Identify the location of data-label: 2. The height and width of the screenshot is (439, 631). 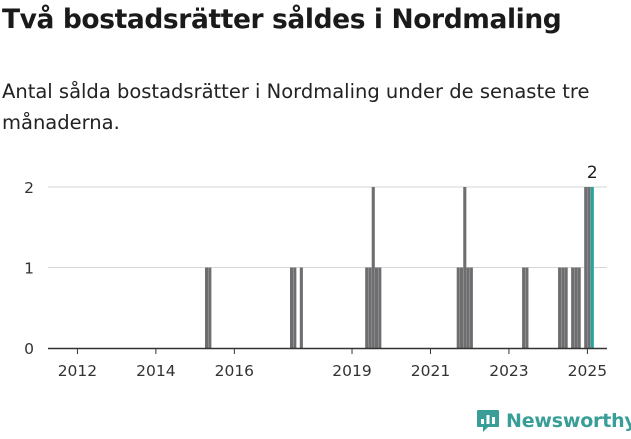
(592, 173).